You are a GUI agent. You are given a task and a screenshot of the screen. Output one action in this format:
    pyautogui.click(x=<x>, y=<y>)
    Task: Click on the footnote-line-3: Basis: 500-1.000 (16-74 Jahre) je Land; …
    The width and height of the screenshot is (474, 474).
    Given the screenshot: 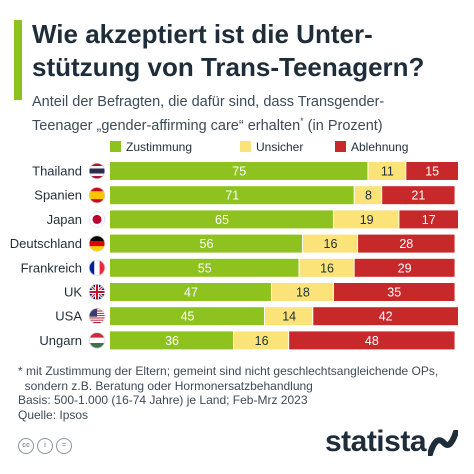 What is the action you would take?
    pyautogui.click(x=163, y=400)
    